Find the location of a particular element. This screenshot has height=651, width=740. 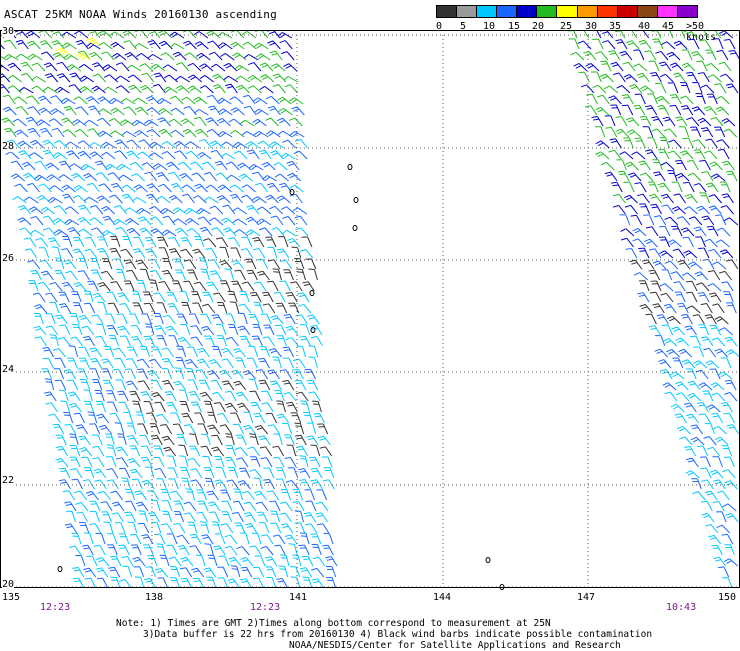

map-title: ASCAT 25KM NOAA Winds 20160130 ascending is located at coordinates (140, 14).